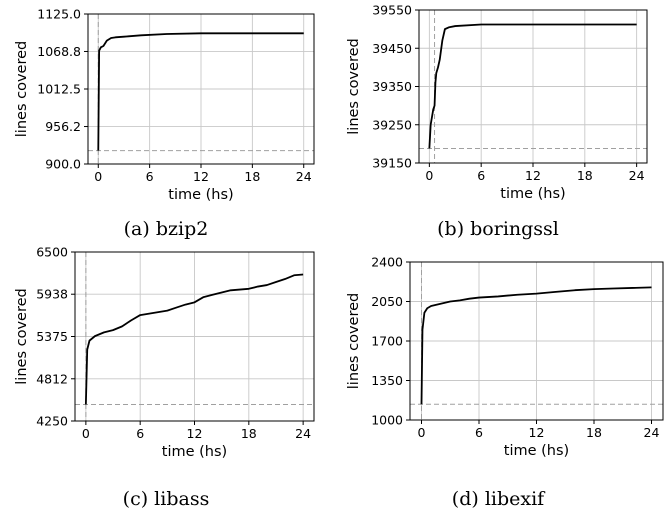 The image size is (664, 517). What do you see at coordinates (498, 499) in the screenshot?
I see `caption-libexif: (d) libexif` at bounding box center [498, 499].